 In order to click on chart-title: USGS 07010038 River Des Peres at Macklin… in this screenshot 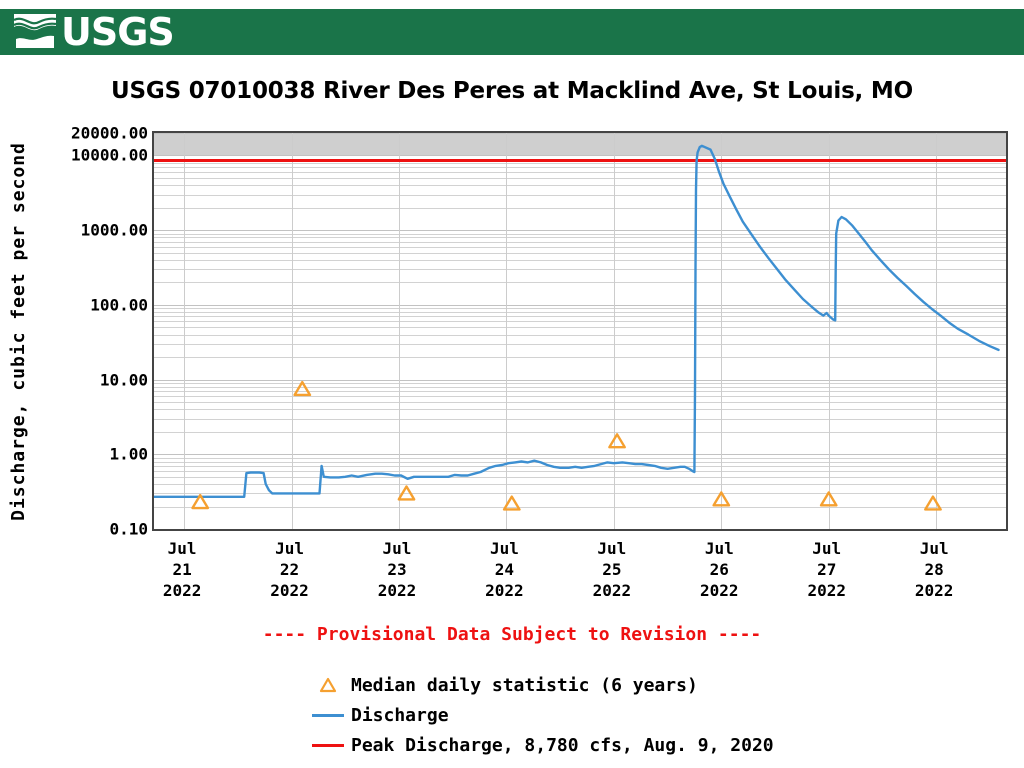, I will do `click(512, 91)`.